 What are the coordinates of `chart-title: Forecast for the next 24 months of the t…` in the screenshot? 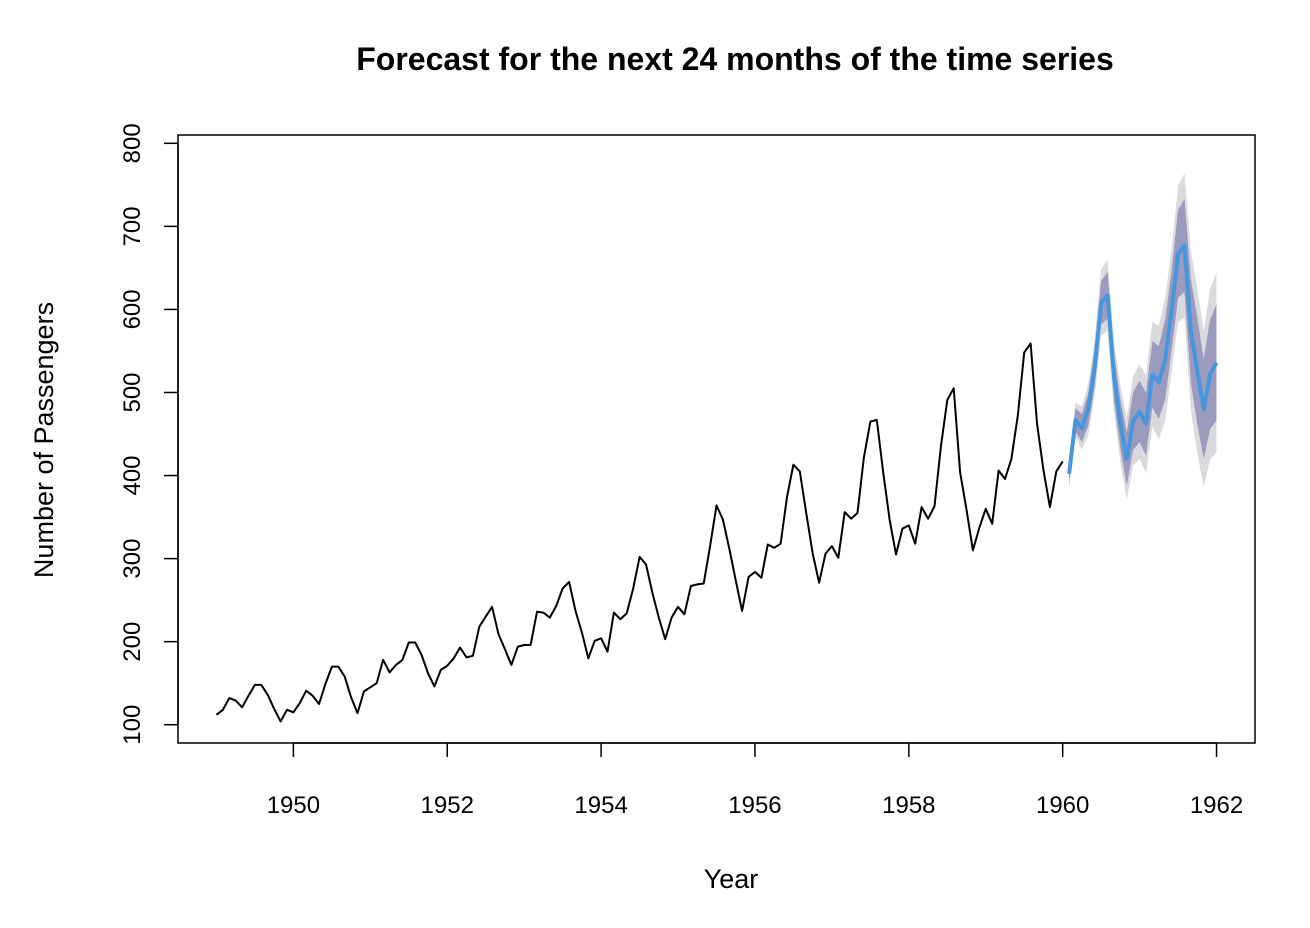 It's located at (735, 59).